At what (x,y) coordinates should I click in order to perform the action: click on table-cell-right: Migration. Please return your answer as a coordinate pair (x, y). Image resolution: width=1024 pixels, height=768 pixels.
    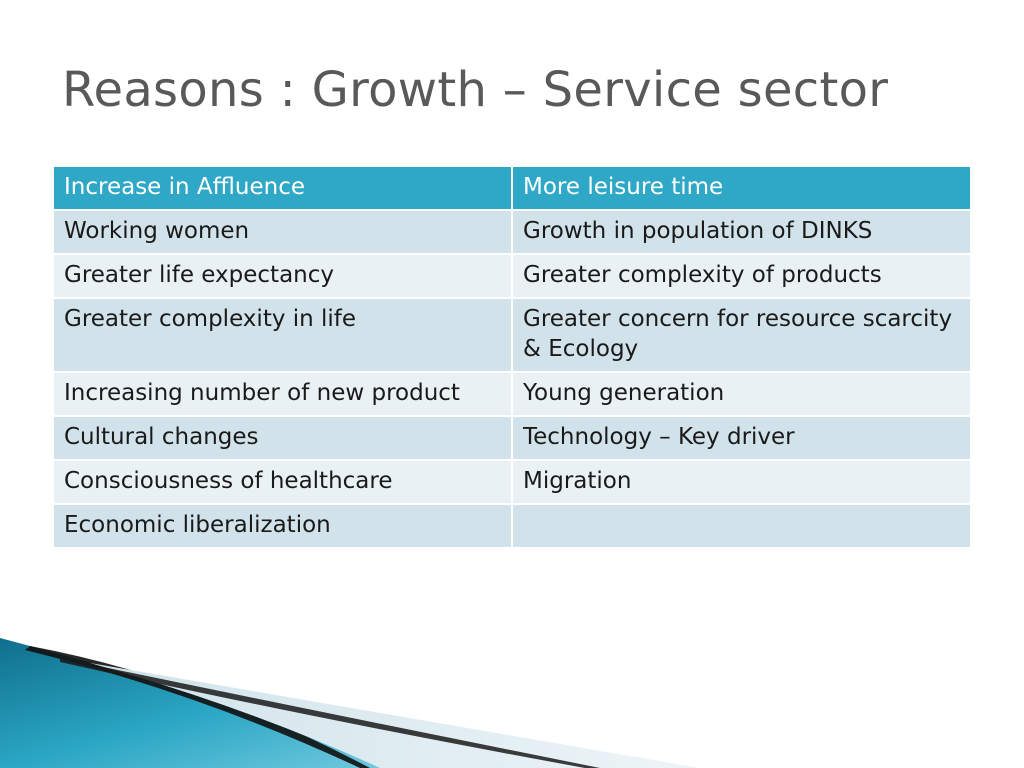
    Looking at the image, I should click on (741, 482).